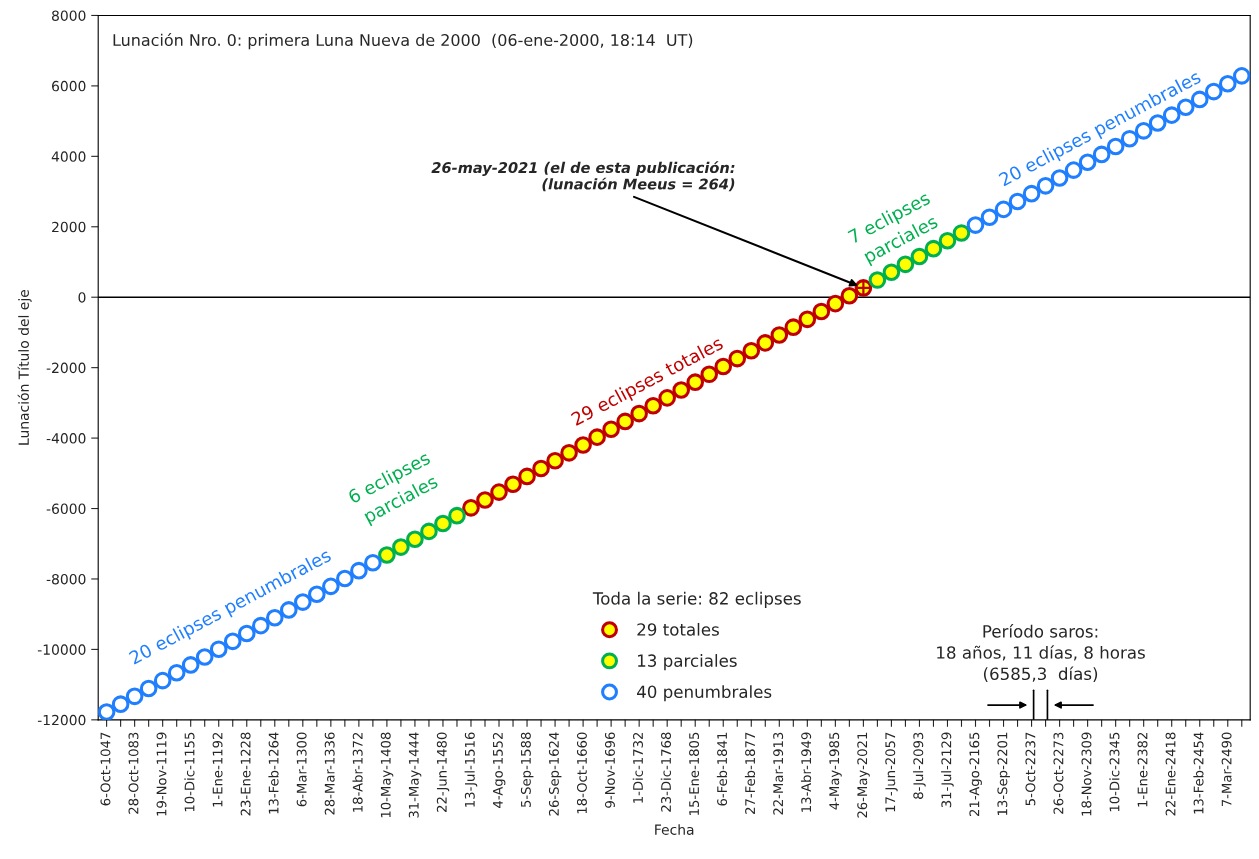 The width and height of the screenshot is (1259, 859). What do you see at coordinates (704, 693) in the screenshot?
I see `legend-label: 40 penumbrales` at bounding box center [704, 693].